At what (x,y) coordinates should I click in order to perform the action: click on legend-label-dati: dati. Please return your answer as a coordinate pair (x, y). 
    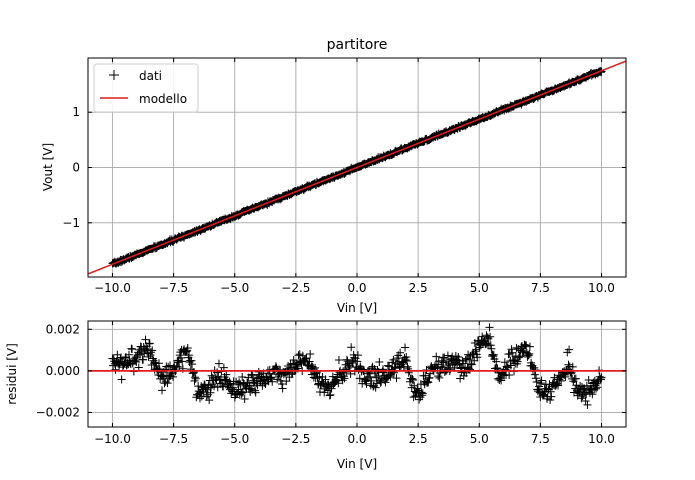
    Looking at the image, I should click on (150, 76).